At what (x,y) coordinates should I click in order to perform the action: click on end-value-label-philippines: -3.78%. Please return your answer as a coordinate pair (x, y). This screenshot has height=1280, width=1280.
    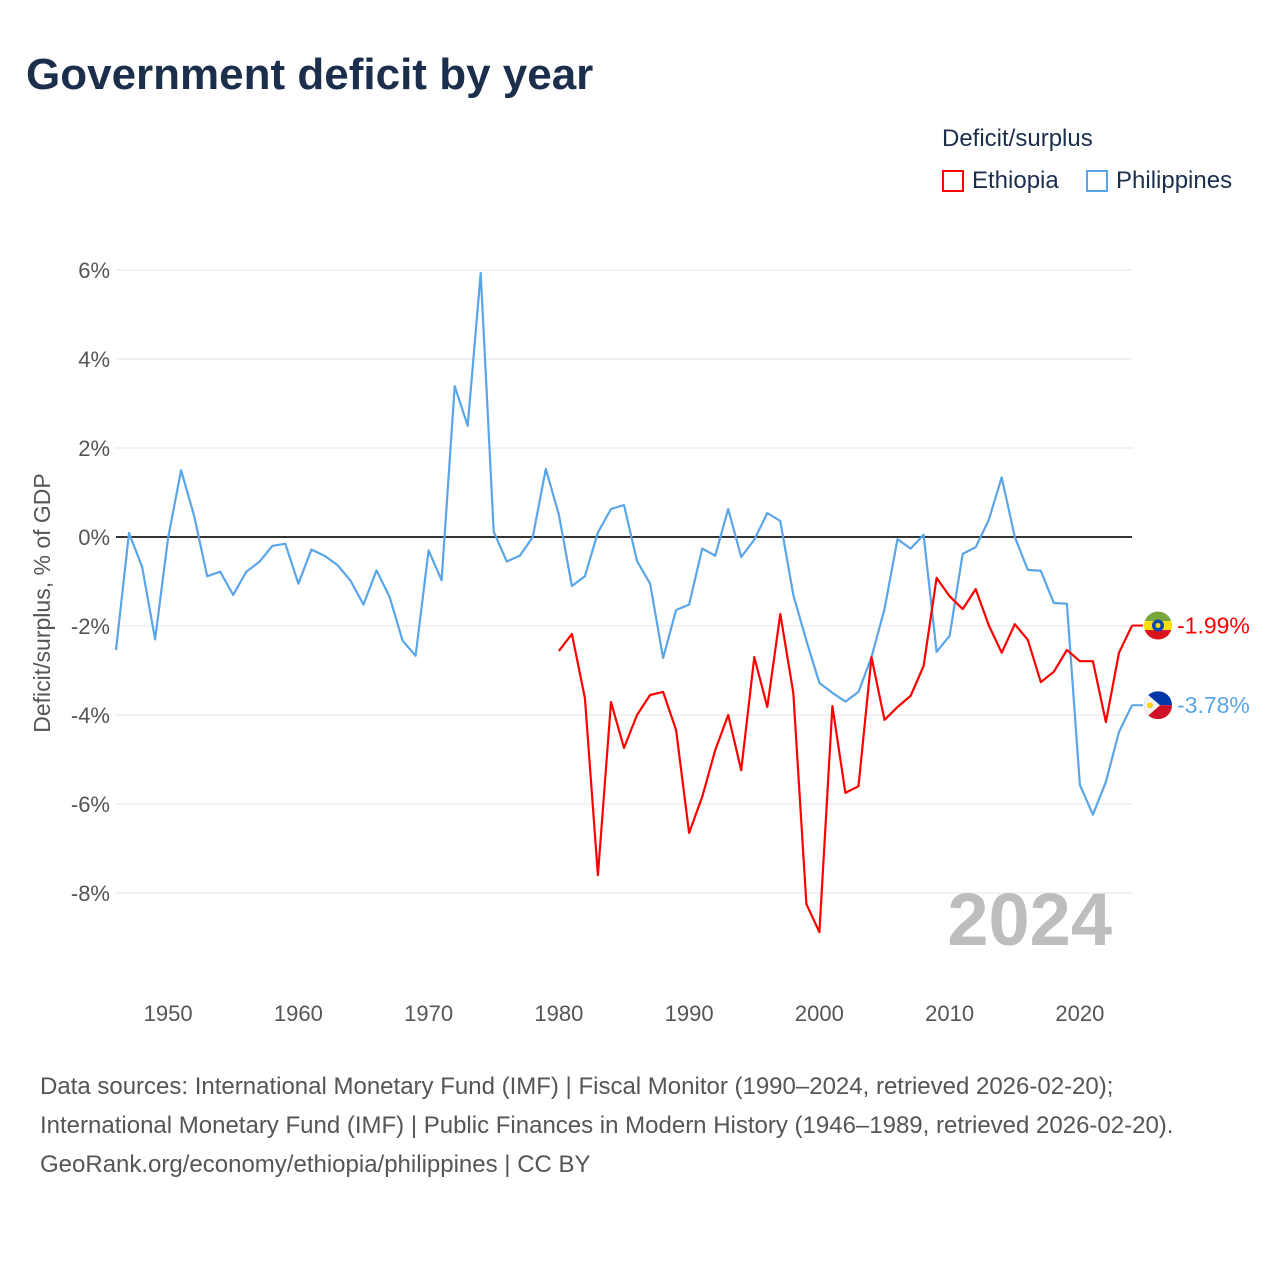
    Looking at the image, I should click on (1213, 705).